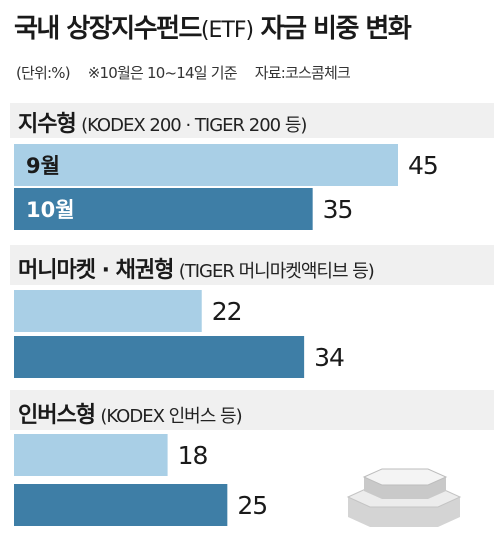 The width and height of the screenshot is (500, 545). I want to click on source-label: 자료:코스콤체크, so click(302, 73).